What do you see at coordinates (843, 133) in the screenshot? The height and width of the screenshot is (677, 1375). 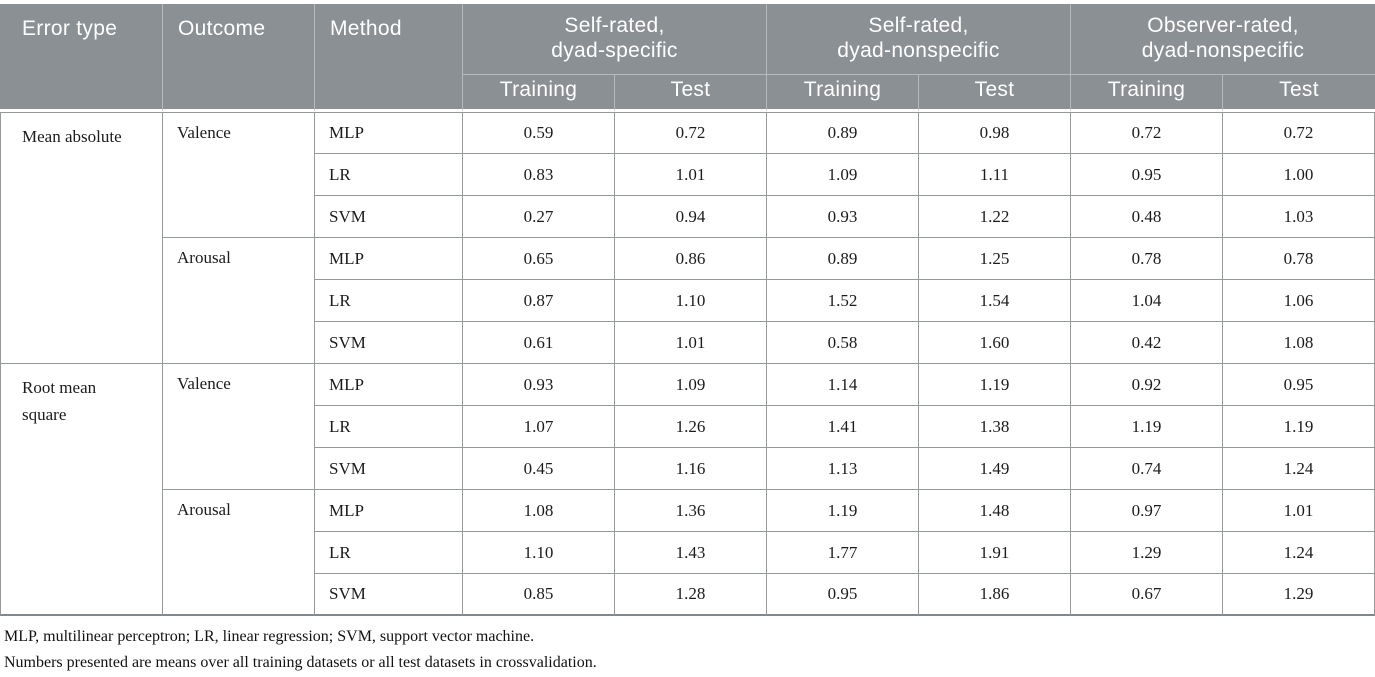 I see `cell-value: 0.89` at bounding box center [843, 133].